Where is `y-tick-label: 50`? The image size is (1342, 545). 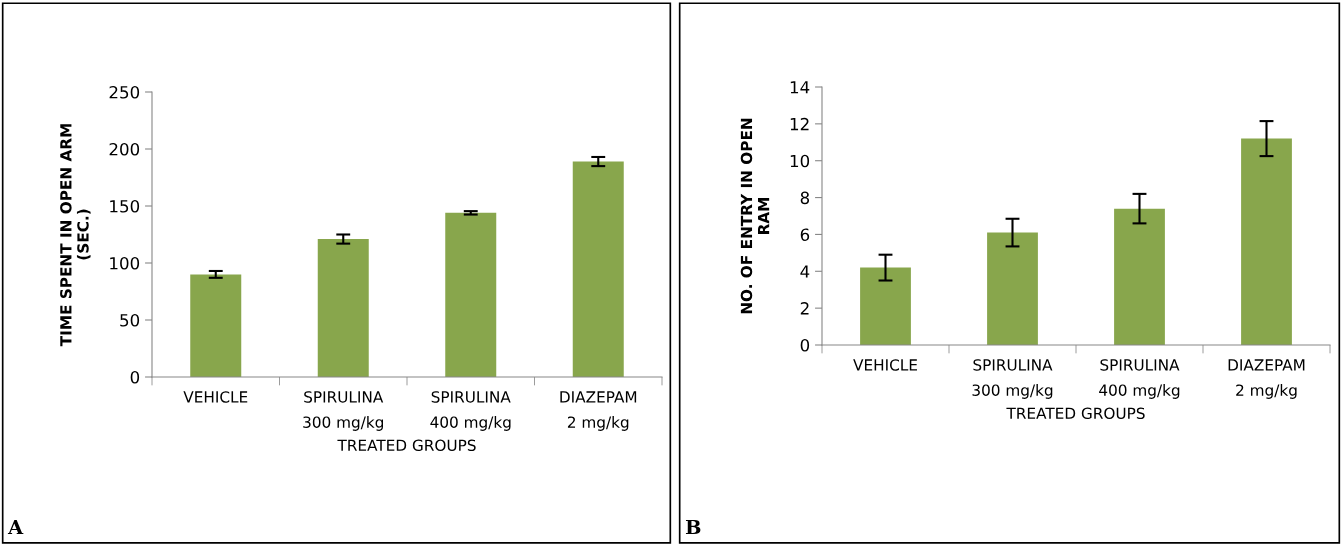 y-tick-label: 50 is located at coordinates (130, 320).